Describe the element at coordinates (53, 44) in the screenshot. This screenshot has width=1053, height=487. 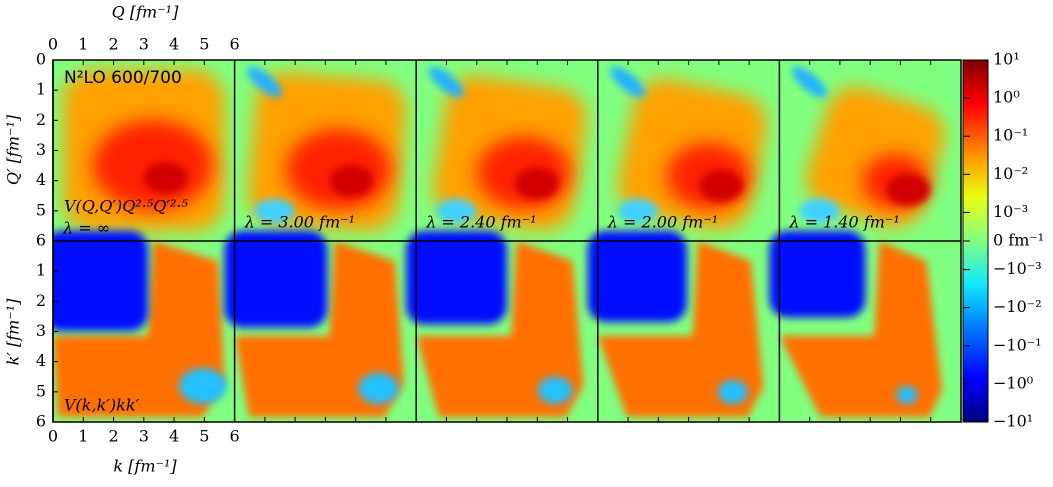
I see `top-tick-label: 0` at that location.